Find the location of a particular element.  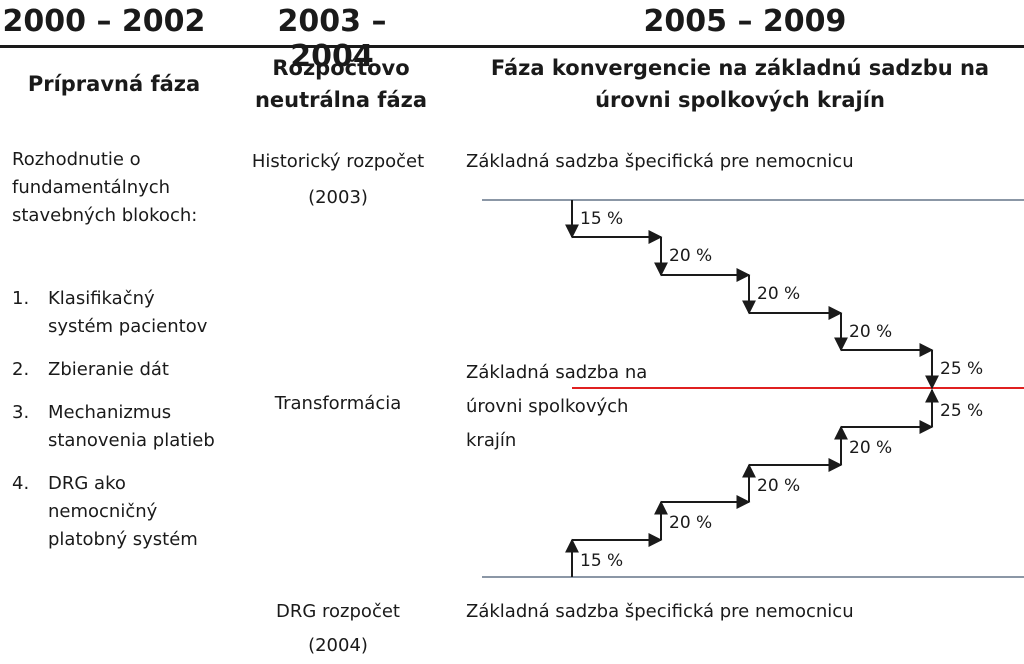

list-item: 2. Zbieranie dát is located at coordinates (90, 369).